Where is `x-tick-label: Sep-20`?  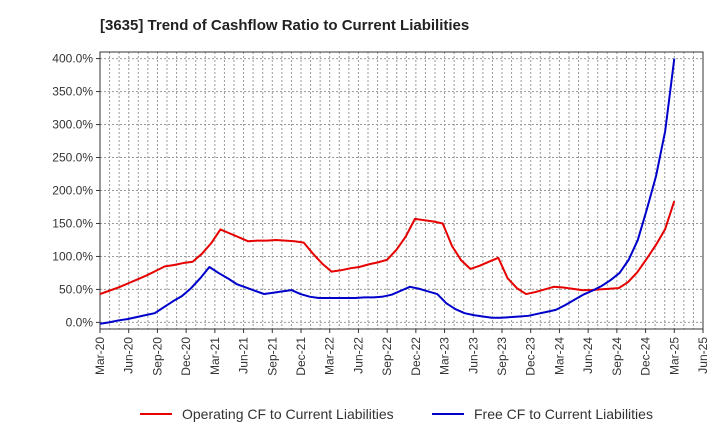
x-tick-label: Sep-20 is located at coordinates (157, 356).